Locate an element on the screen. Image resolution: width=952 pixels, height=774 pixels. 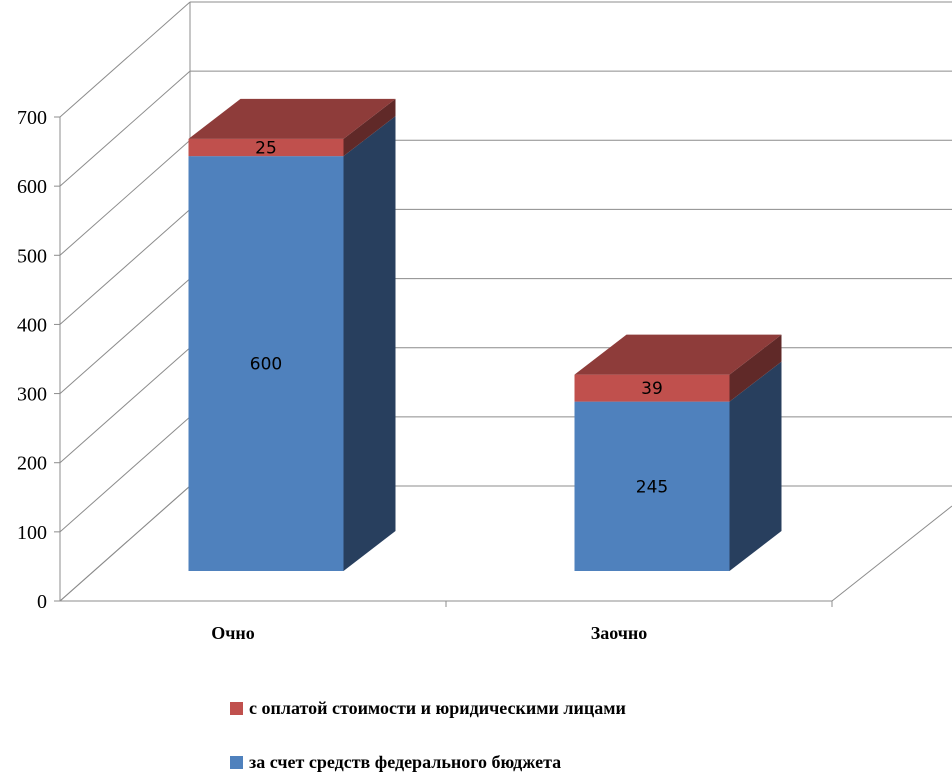
x-category-label: Очно is located at coordinates (233, 633).